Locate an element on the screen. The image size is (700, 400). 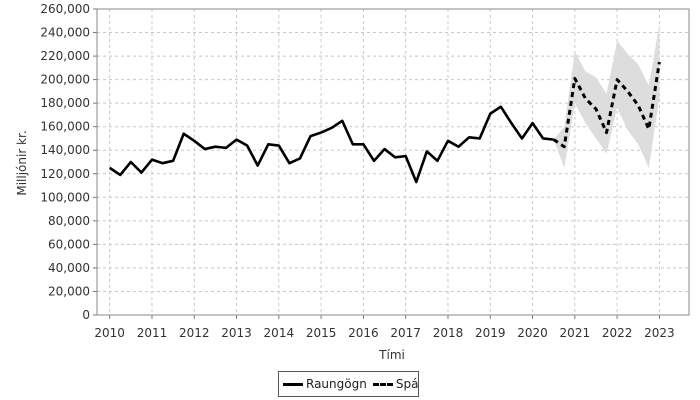
legend: Raungögn Spá is located at coordinates (348, 384).